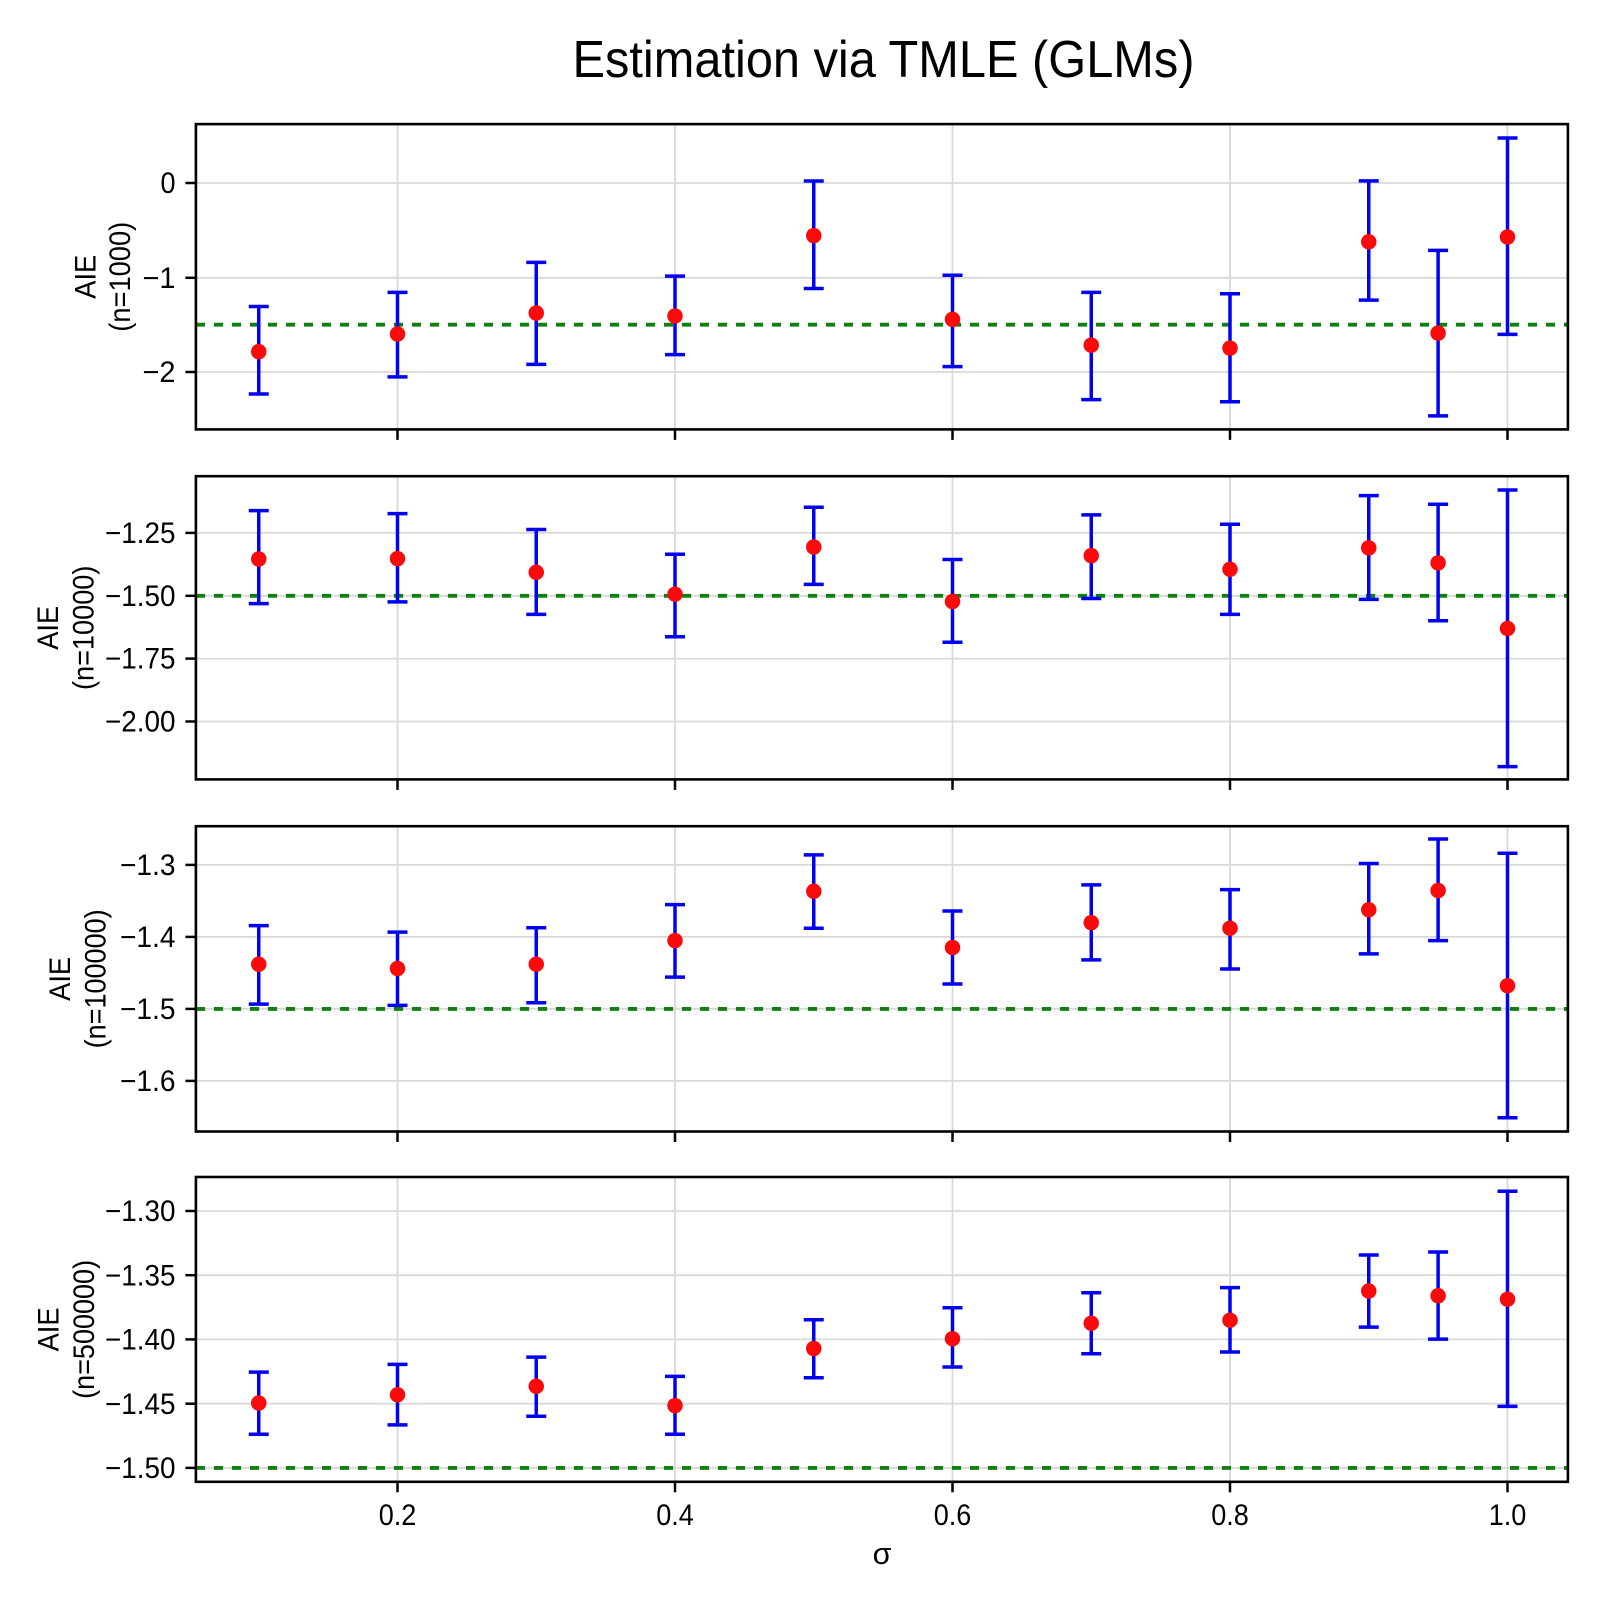 The image size is (1600, 1600). I want to click on svg-text: −1.40, so click(140, 1340).